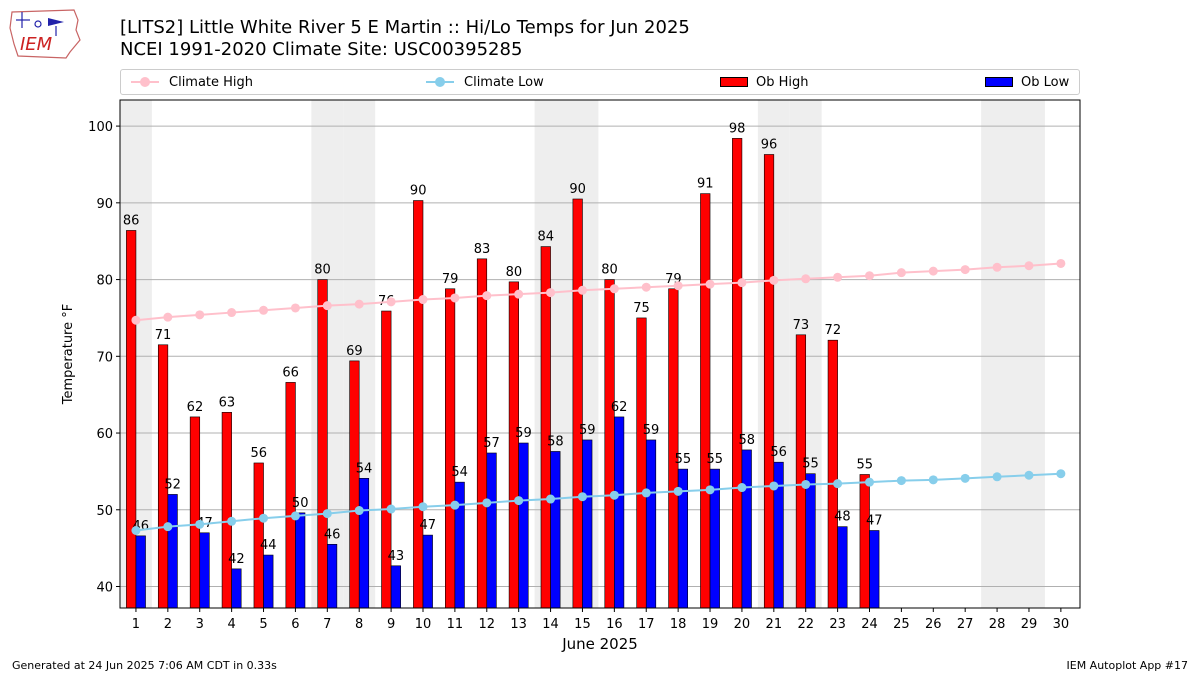  What do you see at coordinates (104, 357) in the screenshot?
I see `y-tick-label: 70` at bounding box center [104, 357].